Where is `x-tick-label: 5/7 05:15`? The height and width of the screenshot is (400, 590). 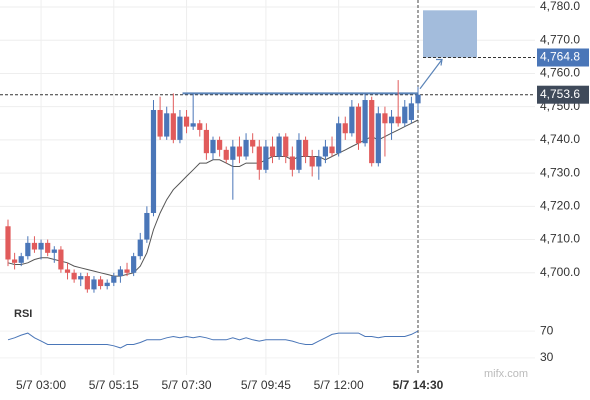
x-tick-label: 5/7 05:15 is located at coordinates (114, 385).